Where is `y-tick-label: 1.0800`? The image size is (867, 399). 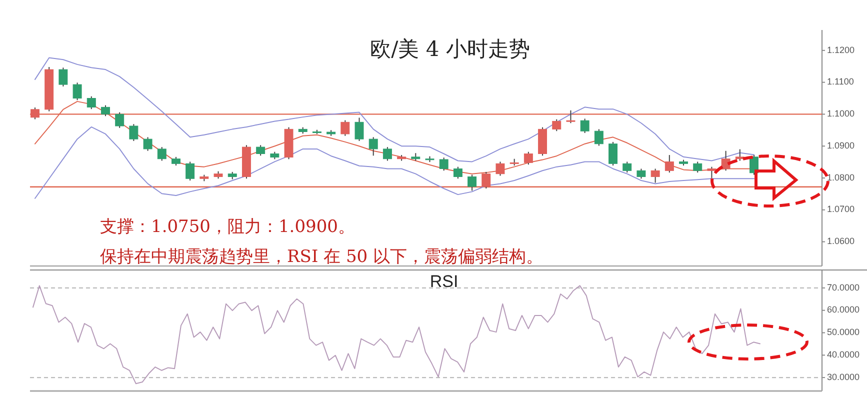 y-tick-label: 1.0800 is located at coordinates (841, 177).